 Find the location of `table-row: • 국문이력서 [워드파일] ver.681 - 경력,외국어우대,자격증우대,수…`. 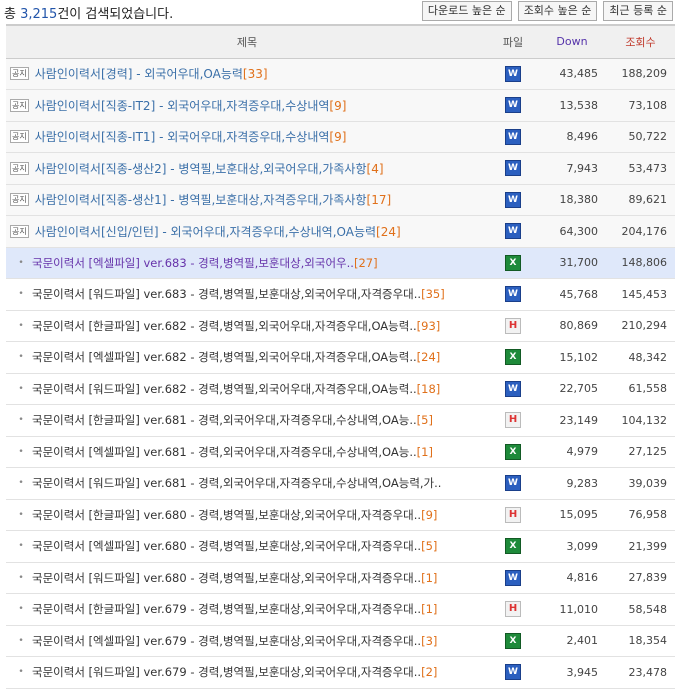

table-row: • 국문이력서 [워드파일] ver.681 - 경력,외국어우대,자격증우대,수… is located at coordinates (340, 483).